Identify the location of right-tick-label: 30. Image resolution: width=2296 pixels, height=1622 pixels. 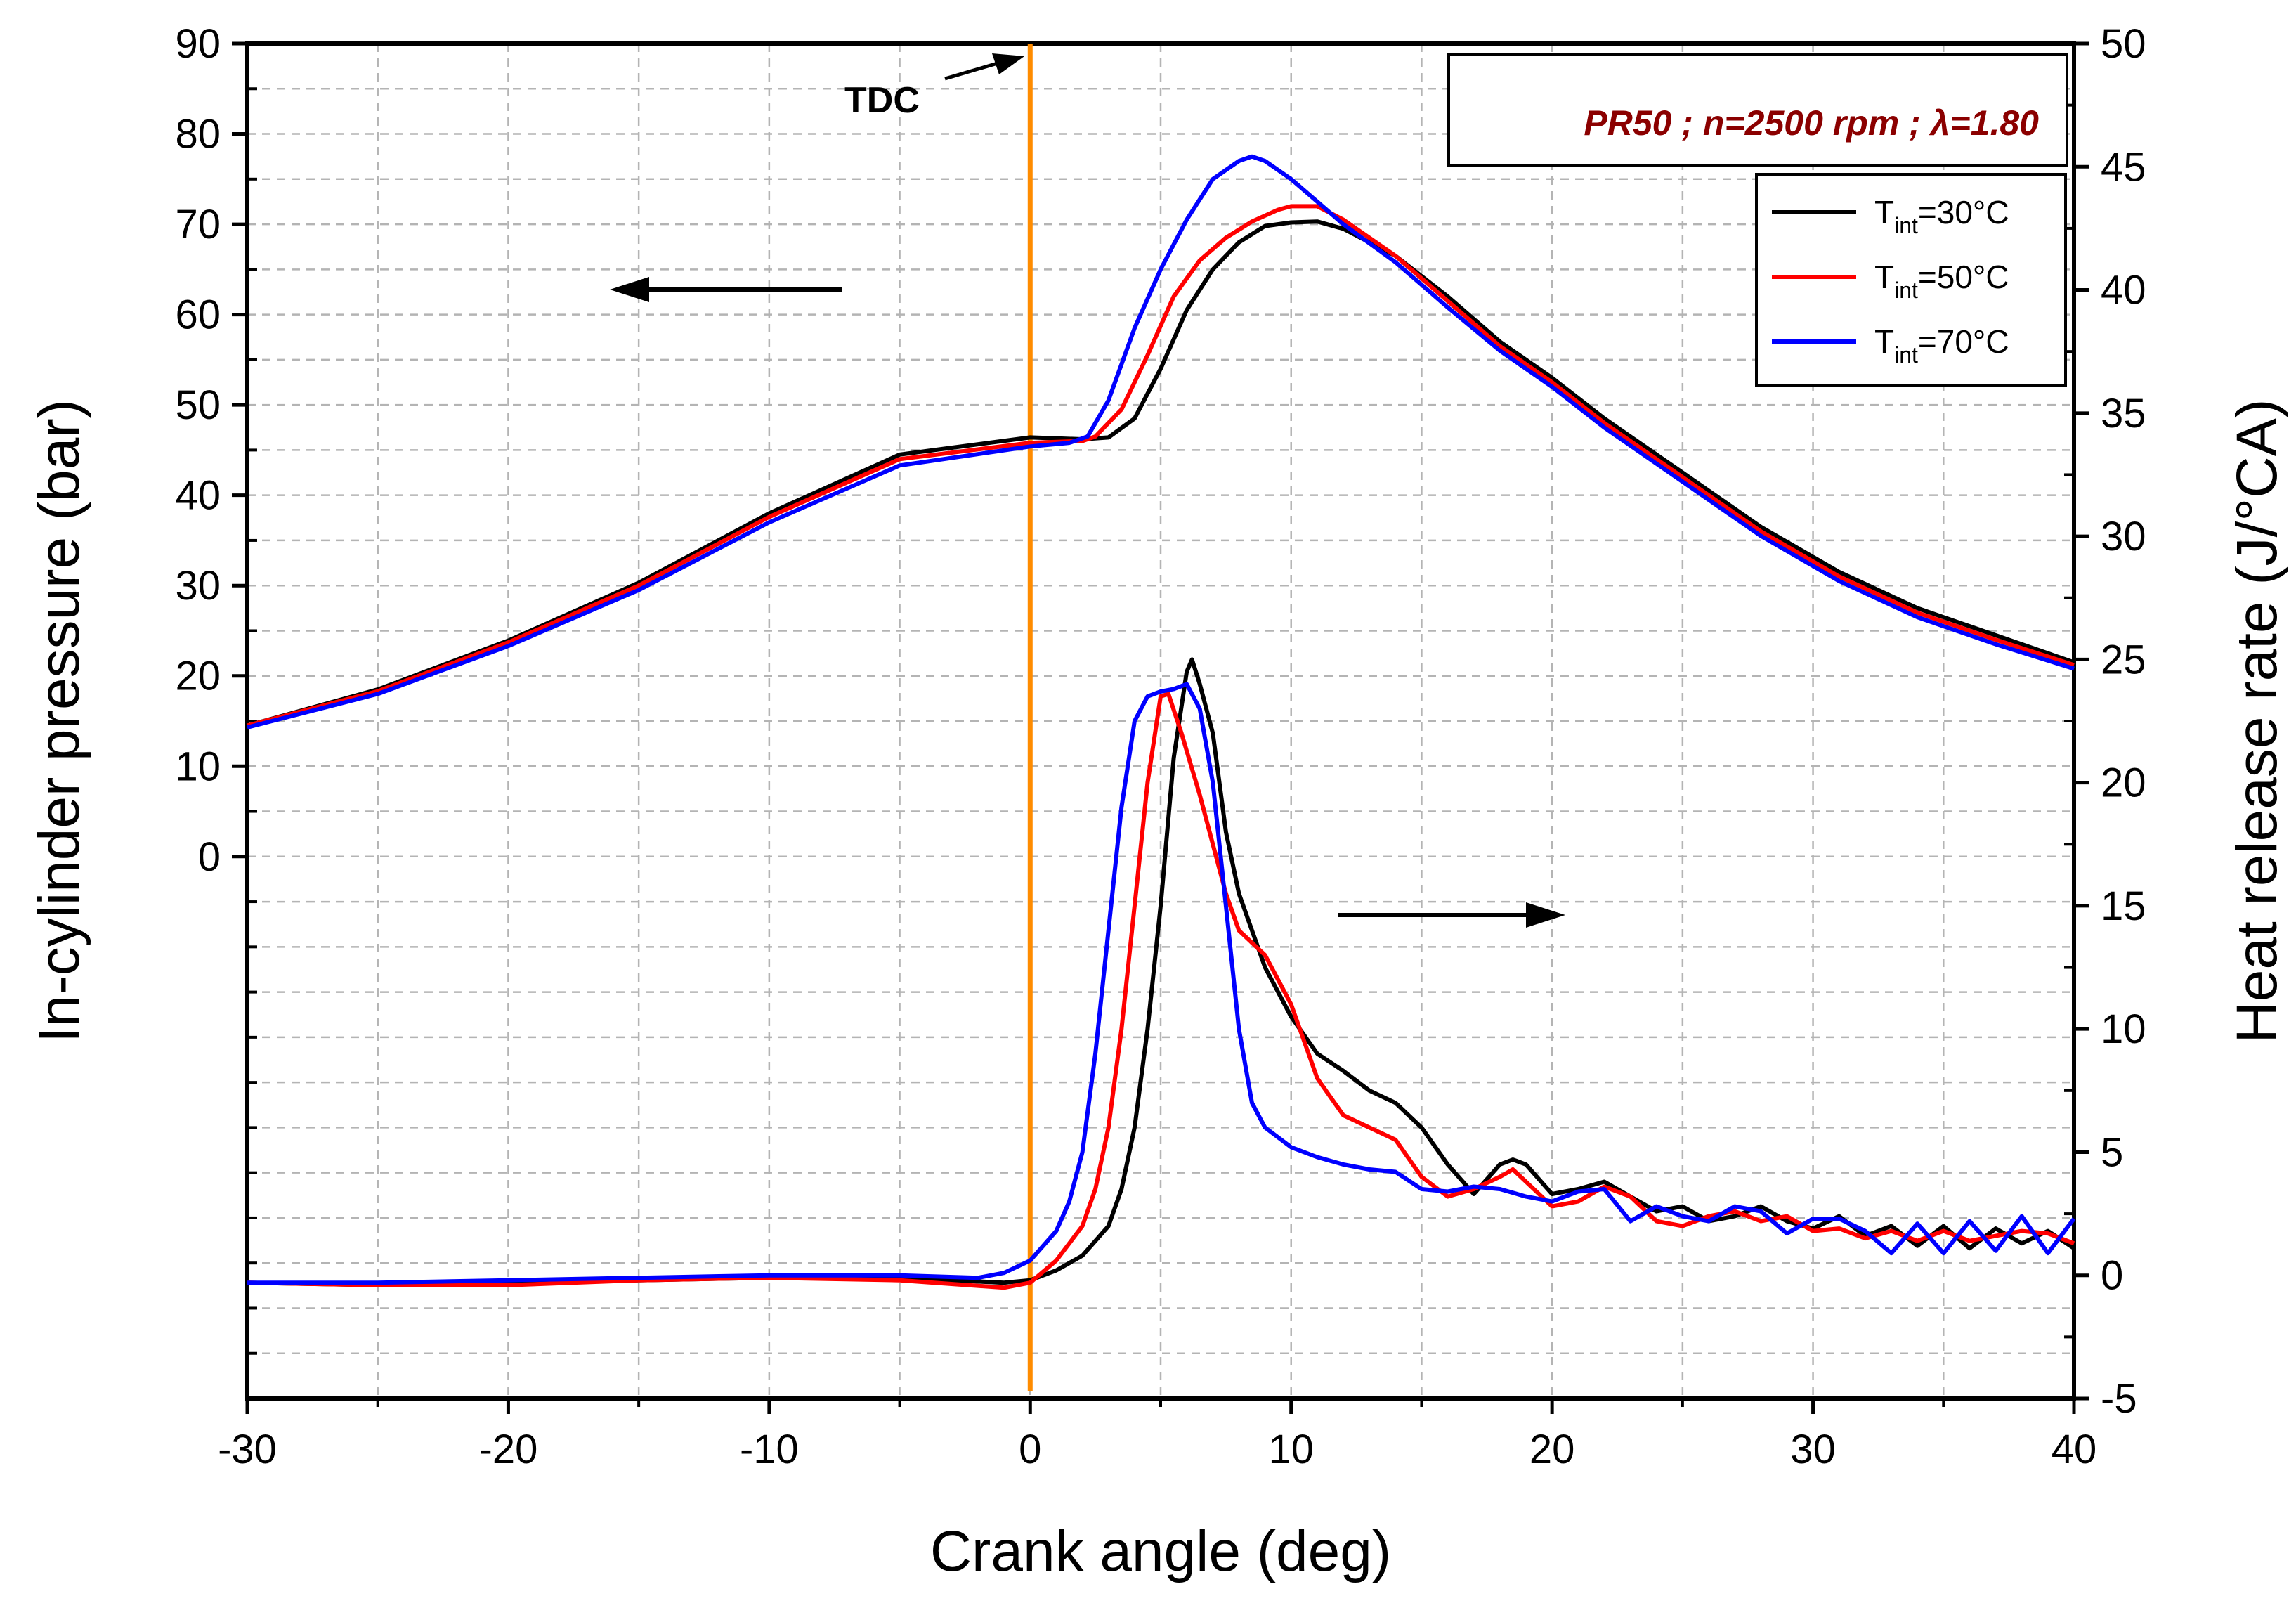
(2123, 536).